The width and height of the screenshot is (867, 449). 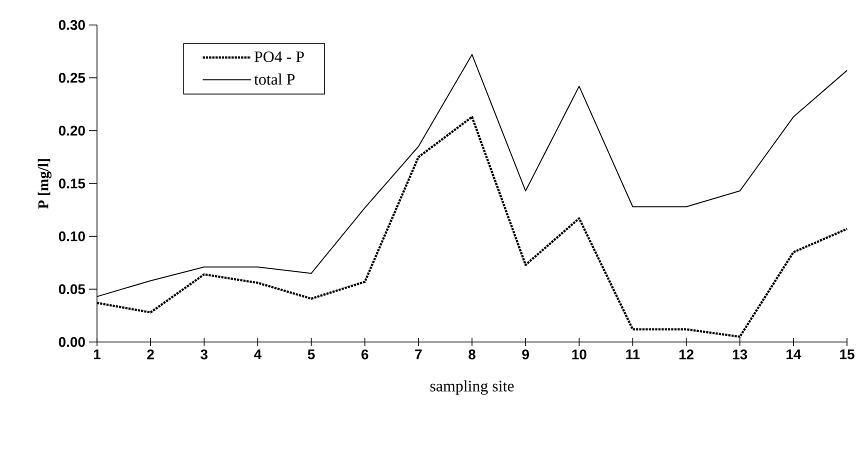 What do you see at coordinates (847, 355) in the screenshot?
I see `x-tick-label: 15` at bounding box center [847, 355].